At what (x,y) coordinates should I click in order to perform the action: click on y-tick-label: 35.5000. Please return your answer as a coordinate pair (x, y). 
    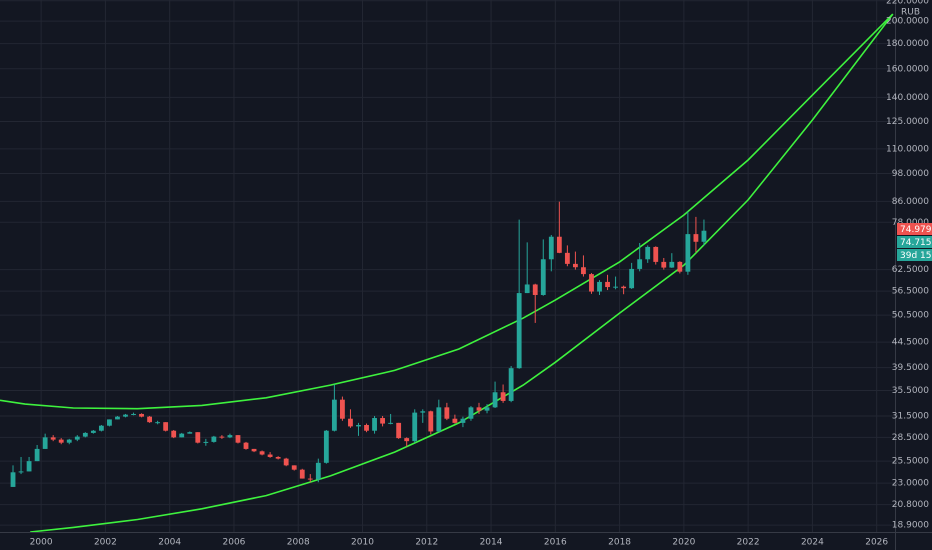
    Looking at the image, I should click on (910, 391).